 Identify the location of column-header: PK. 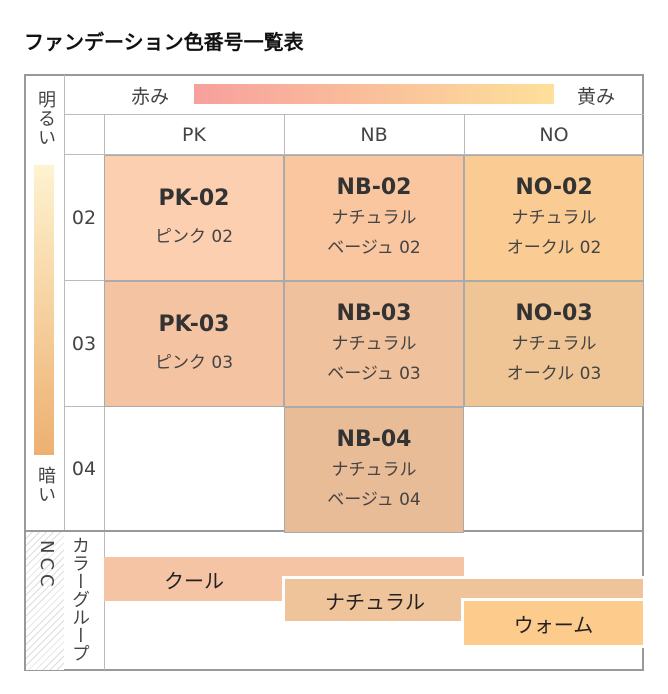
(194, 134).